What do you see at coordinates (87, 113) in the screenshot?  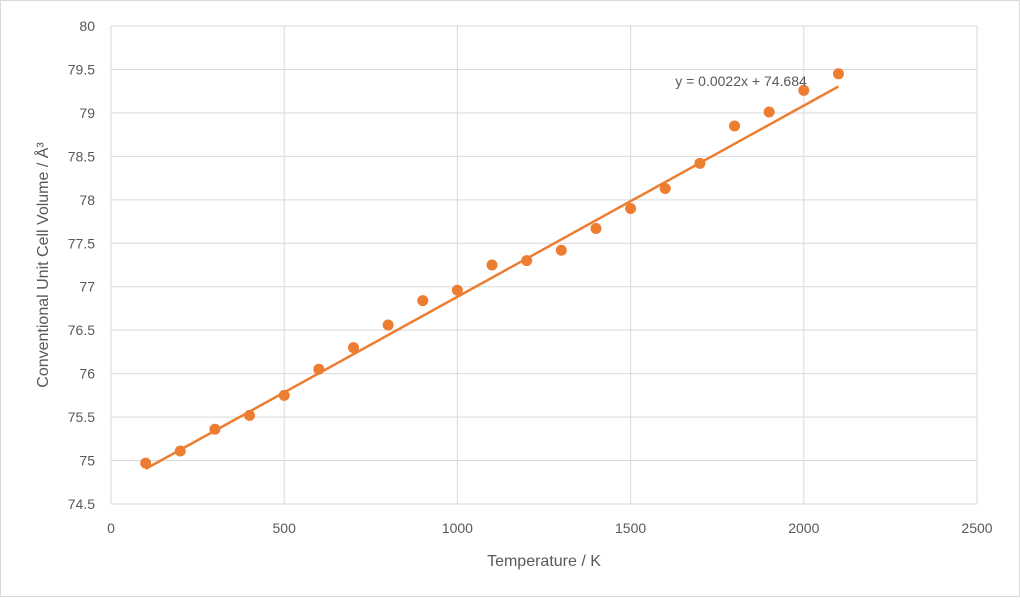 I see `y-tick-label: 79` at bounding box center [87, 113].